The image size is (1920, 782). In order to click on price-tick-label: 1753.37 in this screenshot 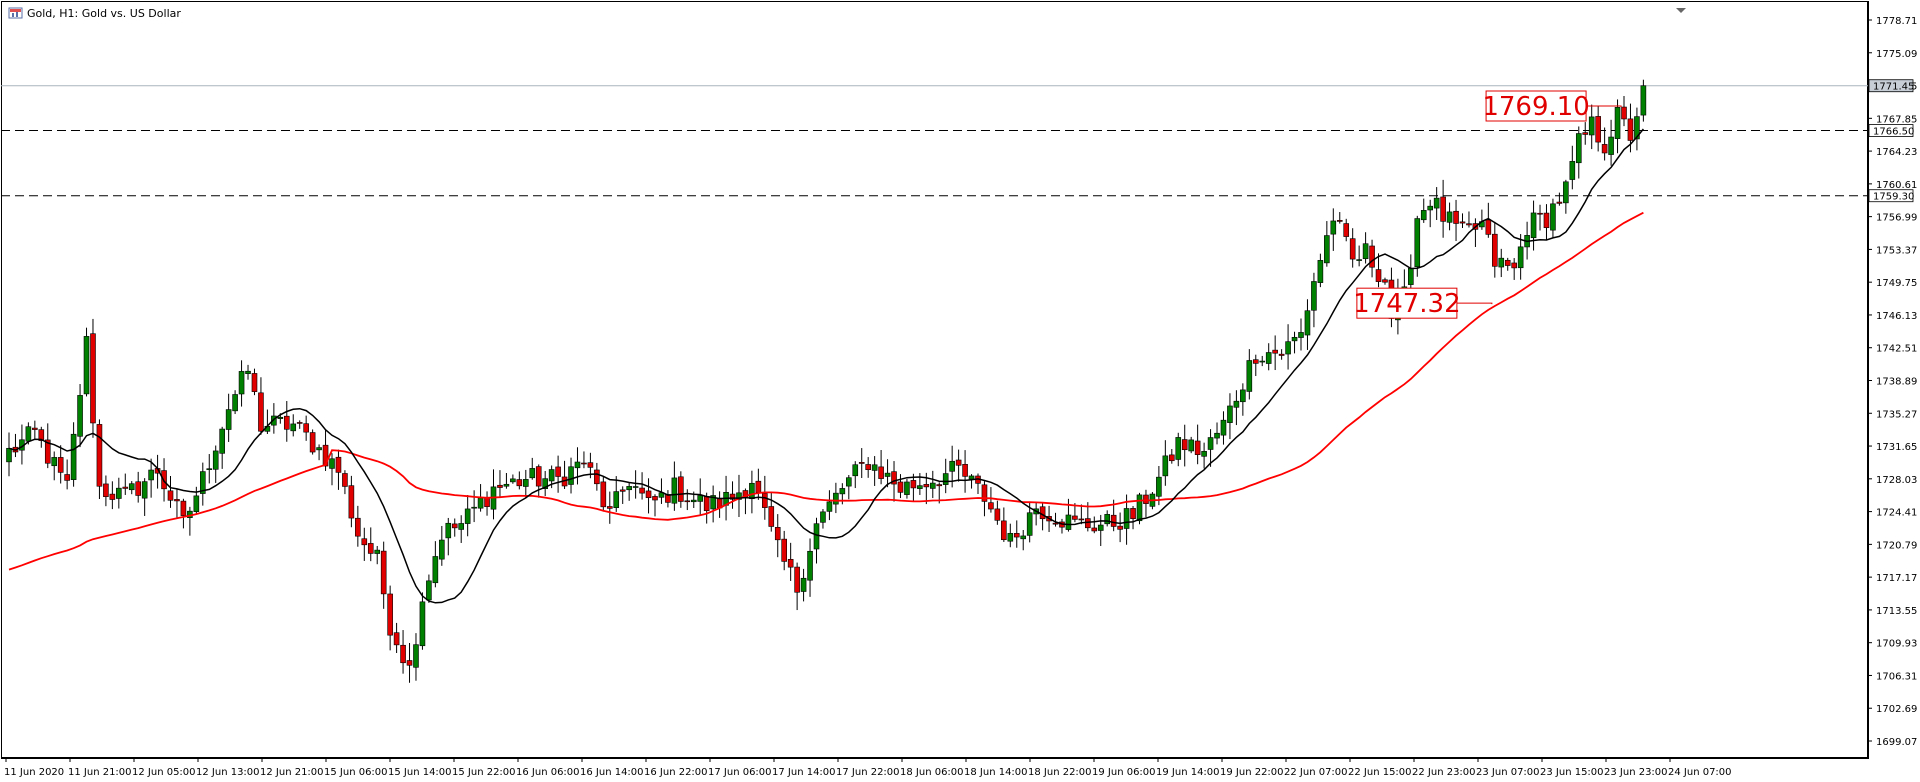, I will do `click(1896, 250)`.